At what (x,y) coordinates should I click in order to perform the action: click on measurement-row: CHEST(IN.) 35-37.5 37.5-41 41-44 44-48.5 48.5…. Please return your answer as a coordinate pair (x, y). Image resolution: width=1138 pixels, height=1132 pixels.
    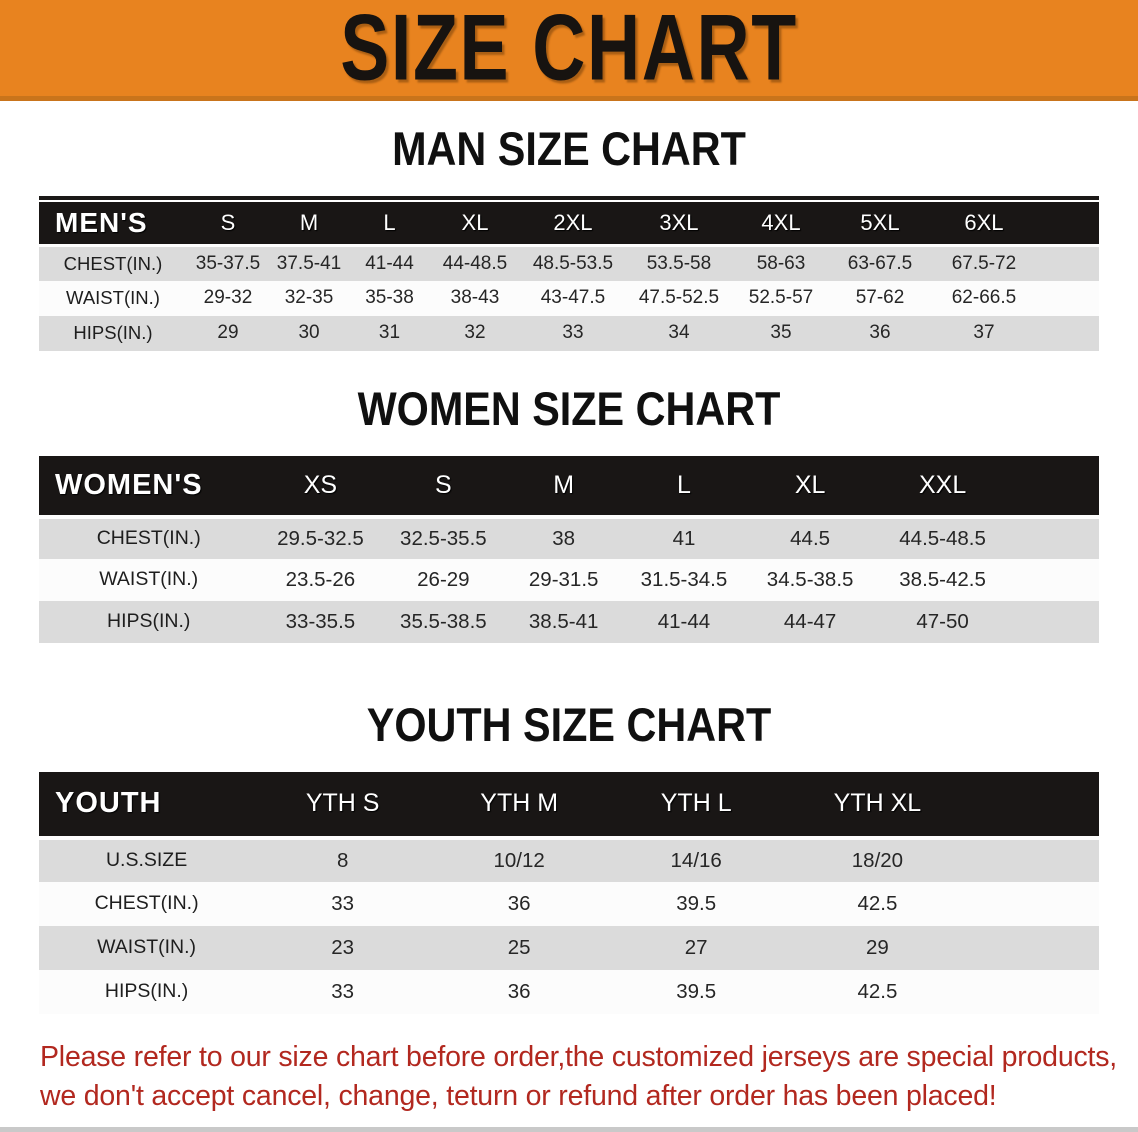
    Looking at the image, I should click on (569, 263).